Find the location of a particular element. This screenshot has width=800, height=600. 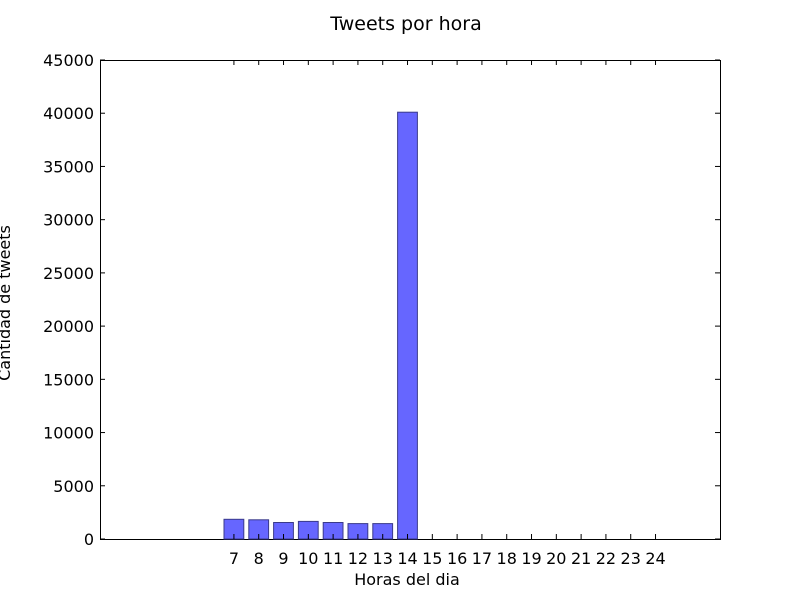

y-tick-label-15000: 15000 is located at coordinates (68, 379).